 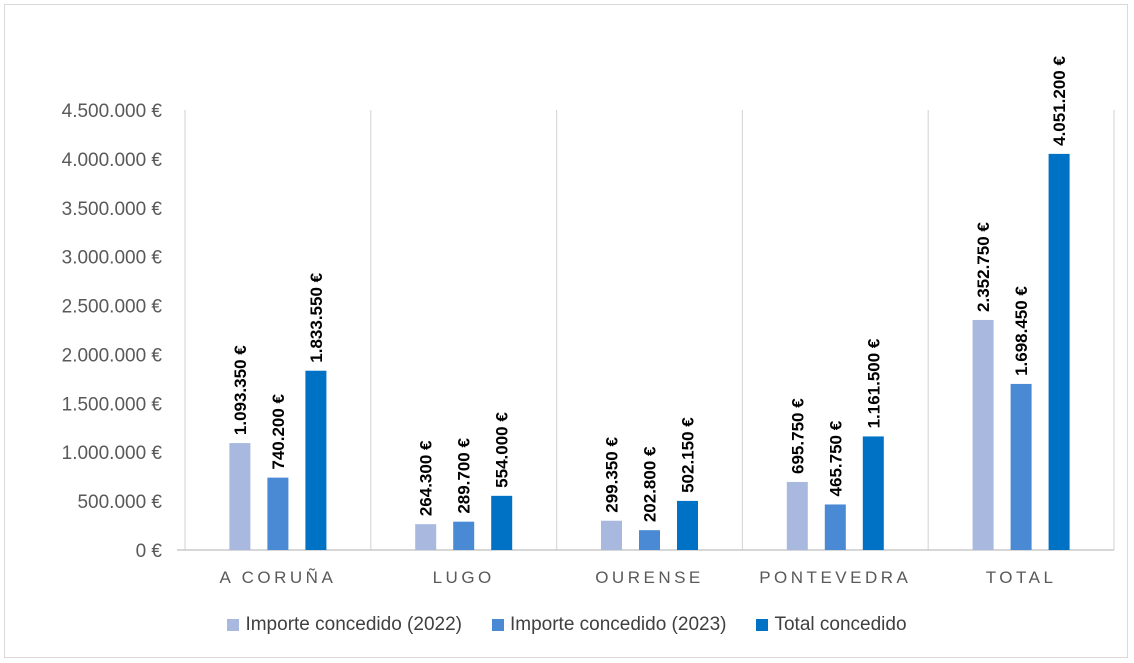 What do you see at coordinates (464, 577) in the screenshot?
I see `x-tick-label: LUGO` at bounding box center [464, 577].